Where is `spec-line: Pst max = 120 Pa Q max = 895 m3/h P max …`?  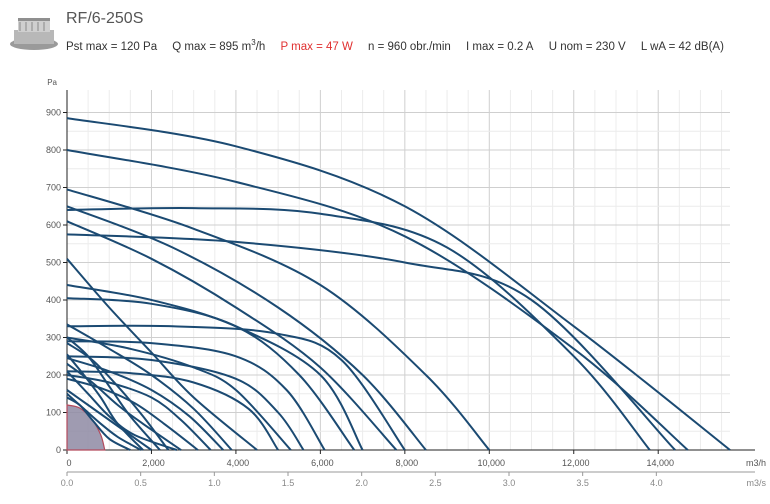
spec-line: Pst max = 120 Pa Q max = 895 m3/h P max … is located at coordinates (401, 45).